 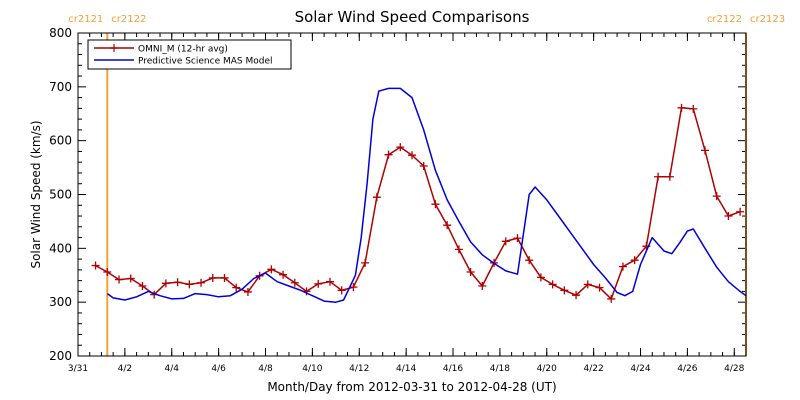 I want to click on y-tick-label: 200, so click(x=60, y=356).